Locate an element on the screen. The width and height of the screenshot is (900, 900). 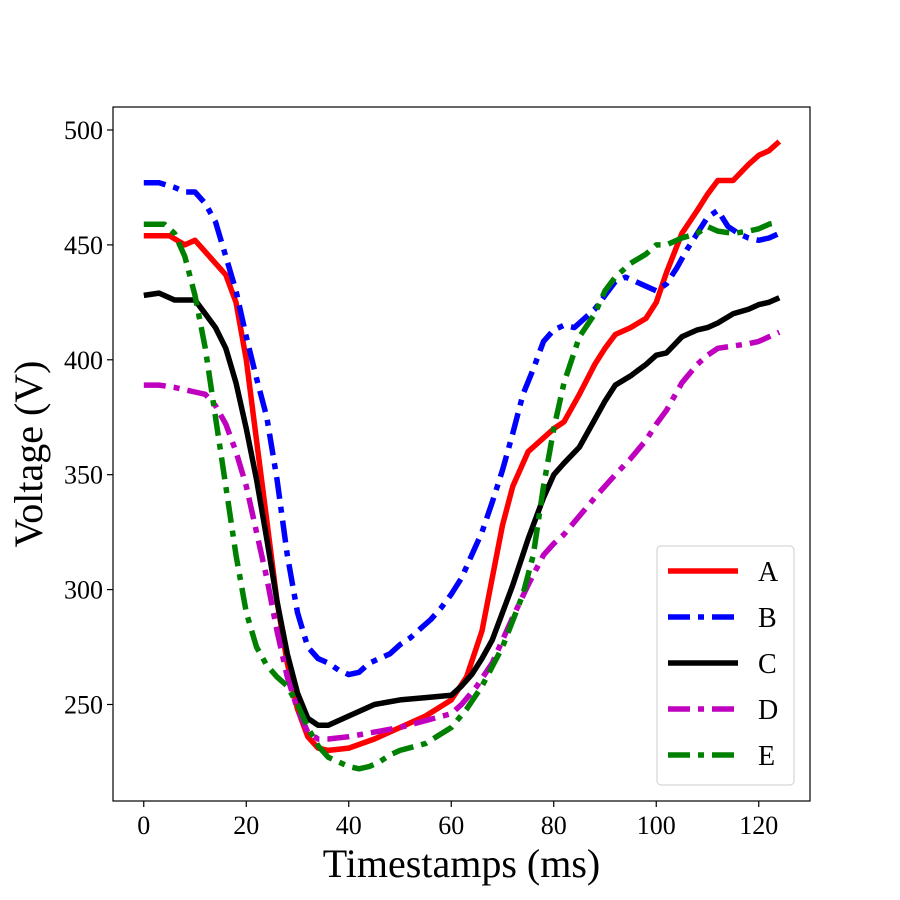
y-tick-label: 500 is located at coordinates (83, 130).